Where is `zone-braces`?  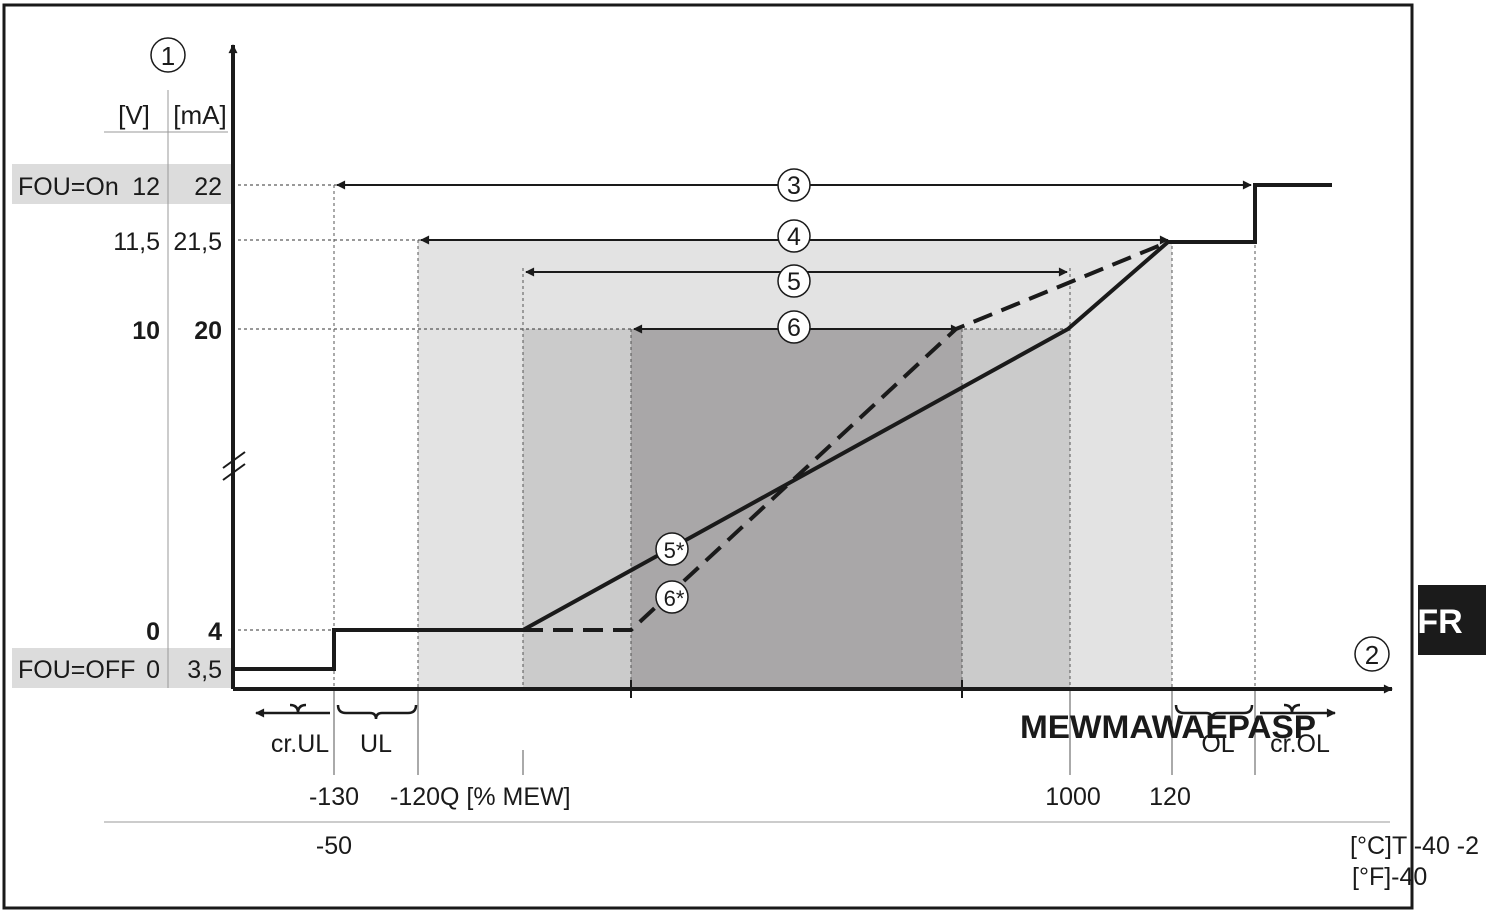
zone-braces is located at coordinates (795, 711).